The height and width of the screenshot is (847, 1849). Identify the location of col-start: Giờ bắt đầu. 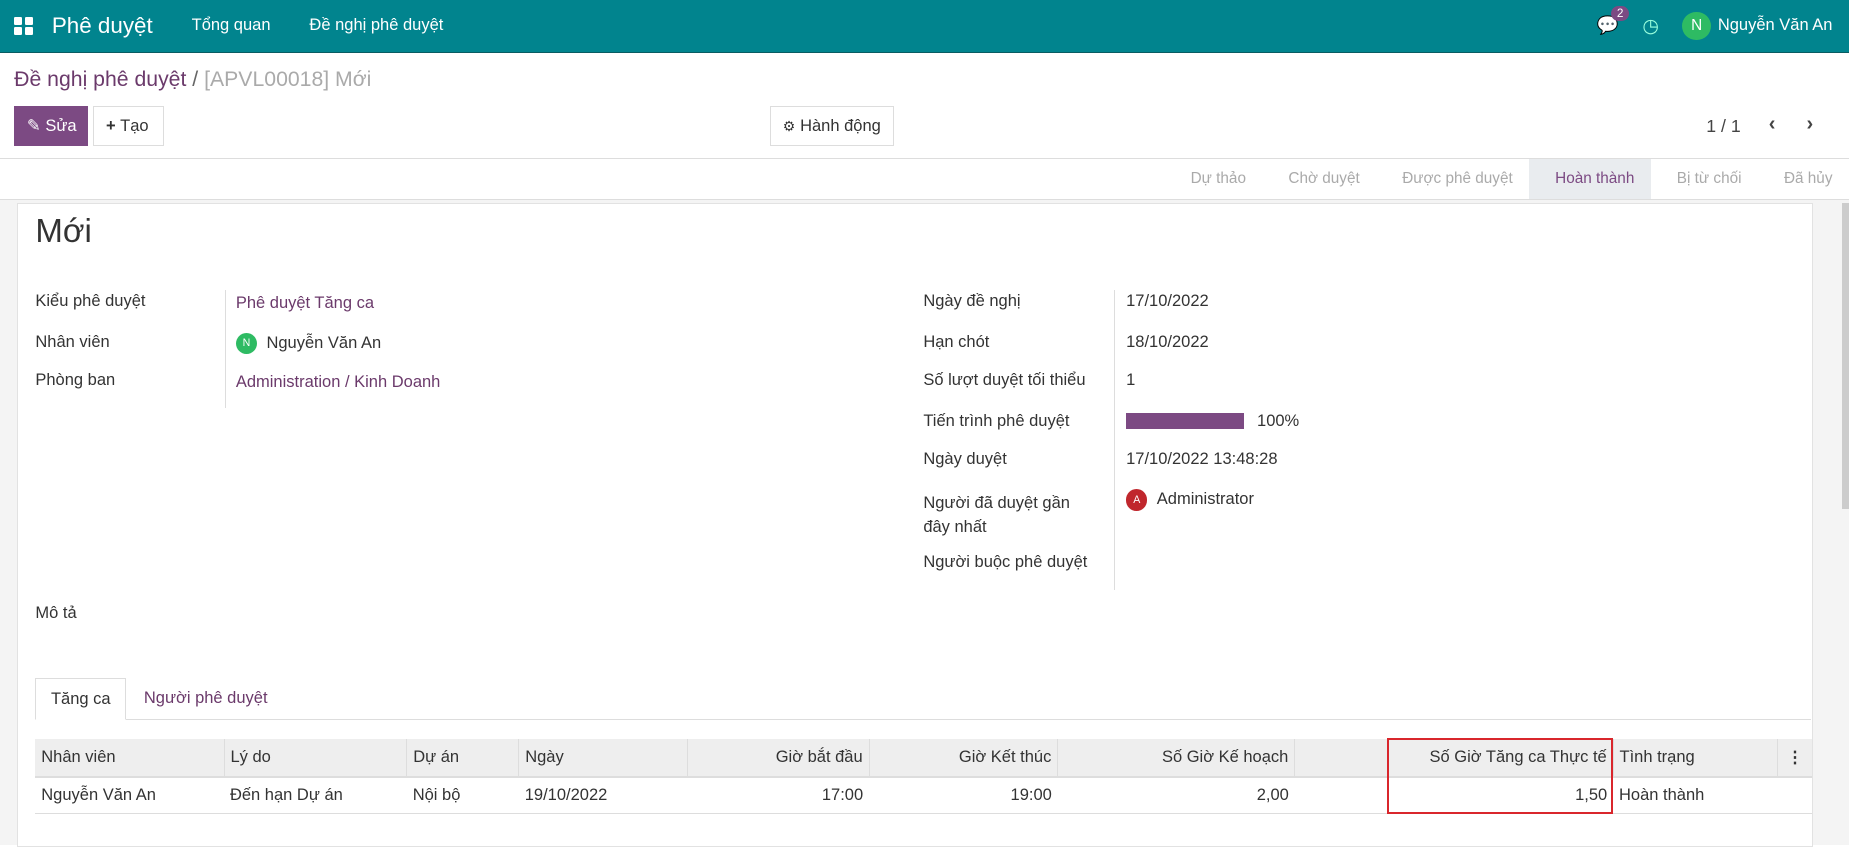
(778, 758).